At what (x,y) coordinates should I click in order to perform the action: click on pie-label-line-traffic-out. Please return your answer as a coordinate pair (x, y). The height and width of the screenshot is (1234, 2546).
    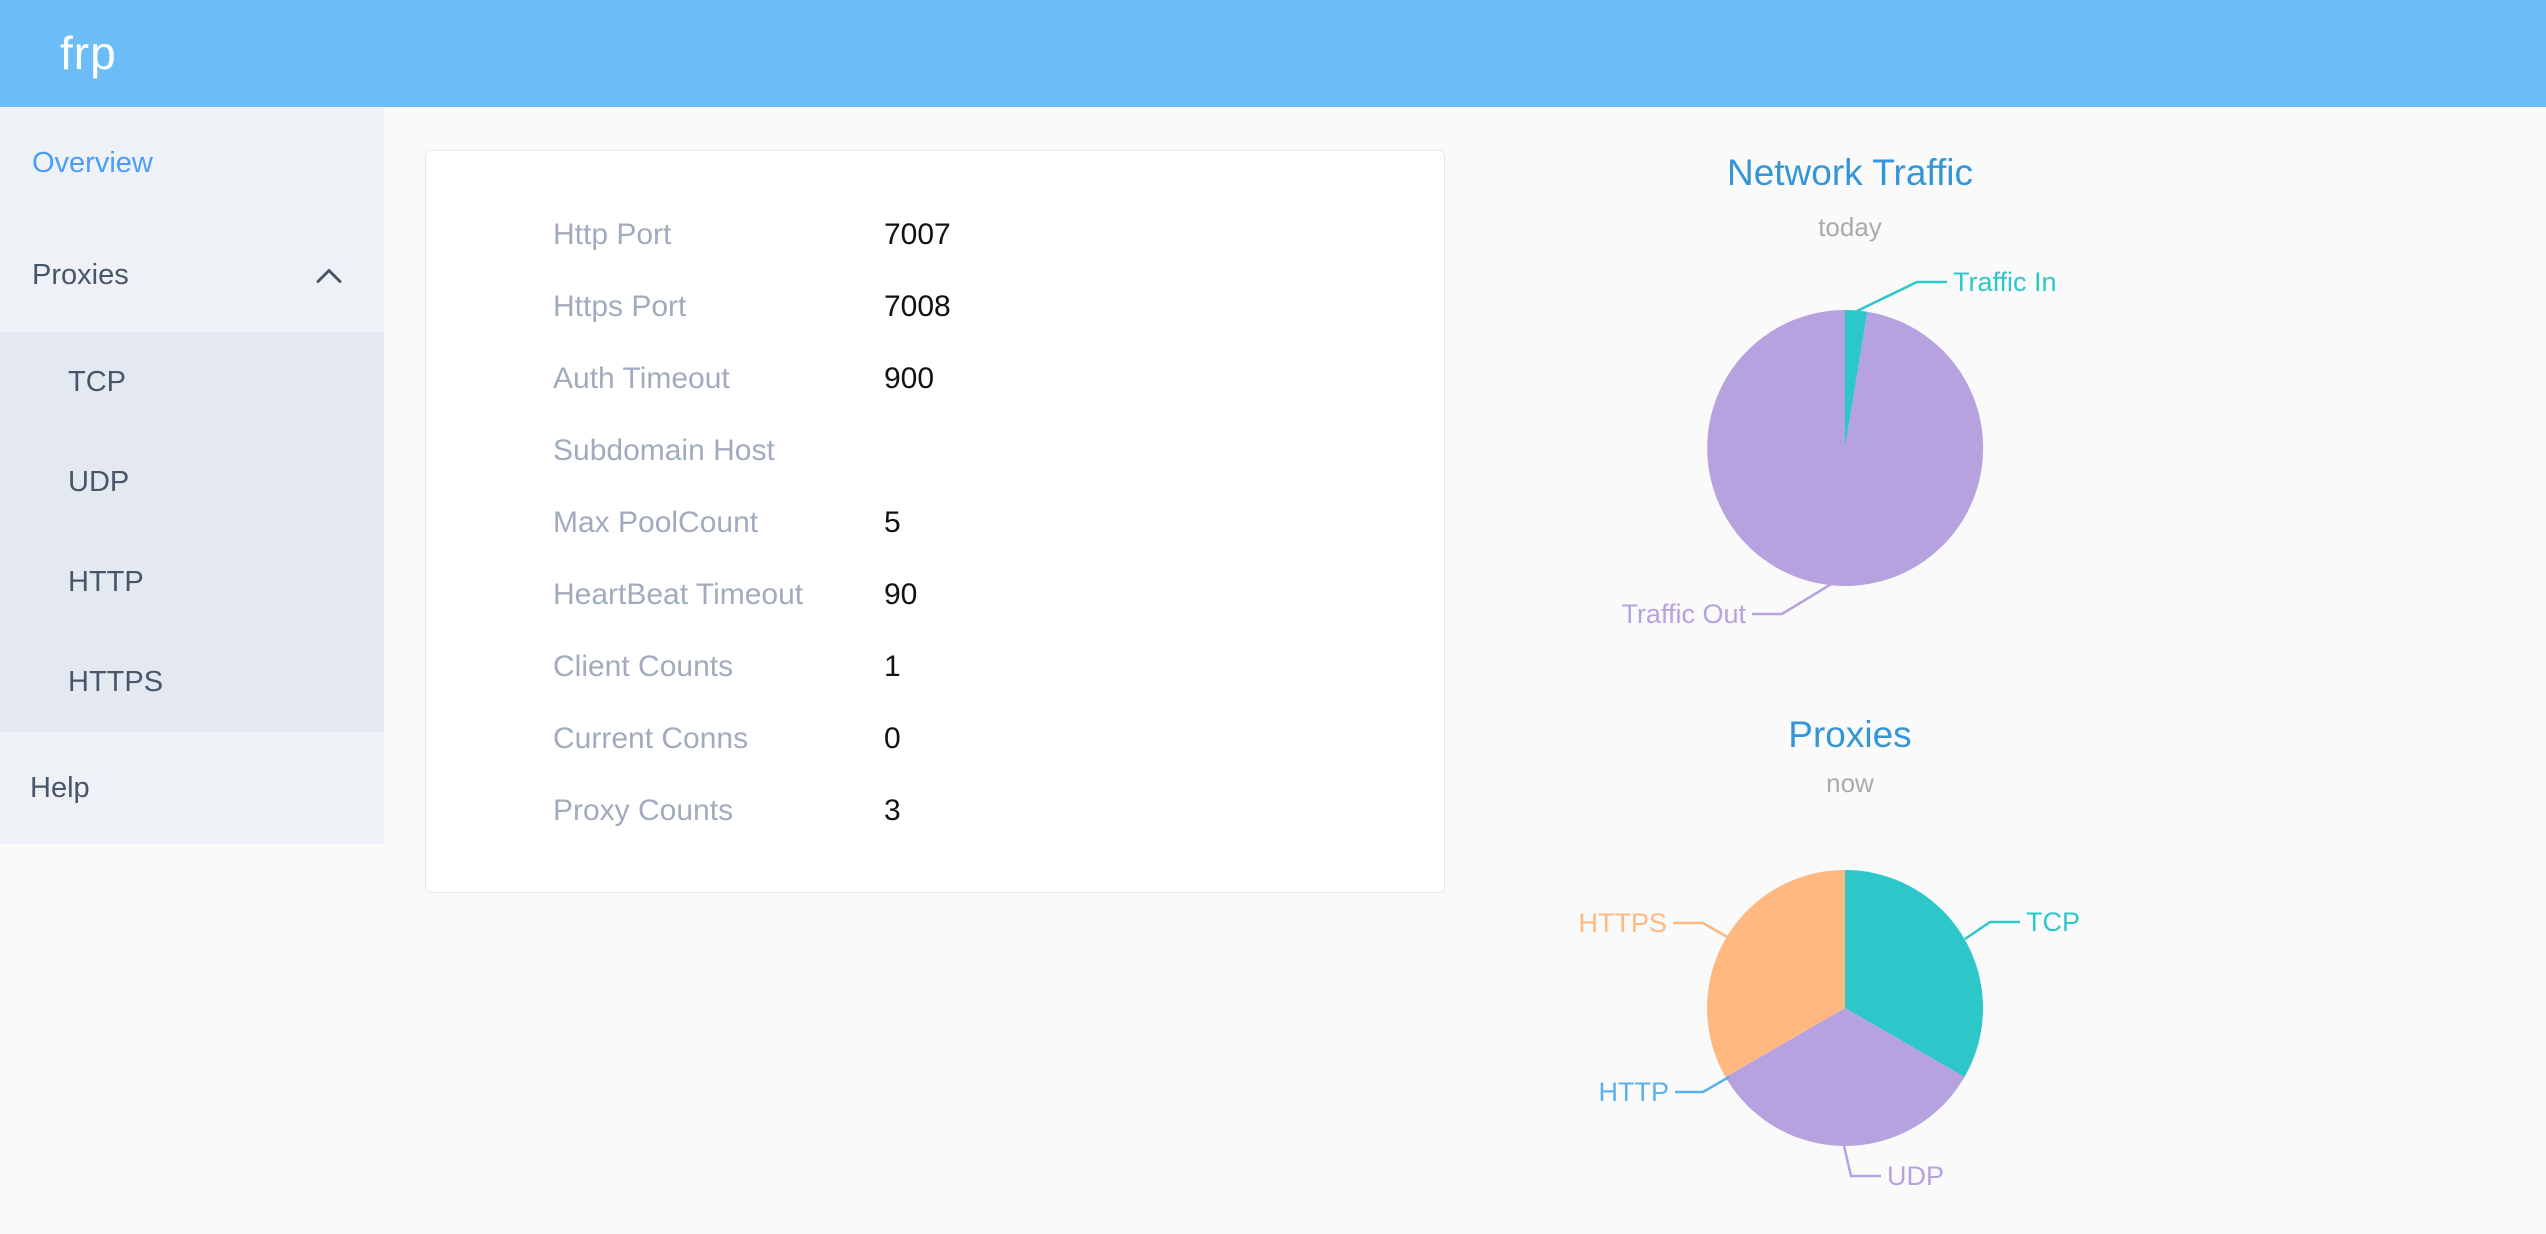
    Looking at the image, I should click on (1793, 598).